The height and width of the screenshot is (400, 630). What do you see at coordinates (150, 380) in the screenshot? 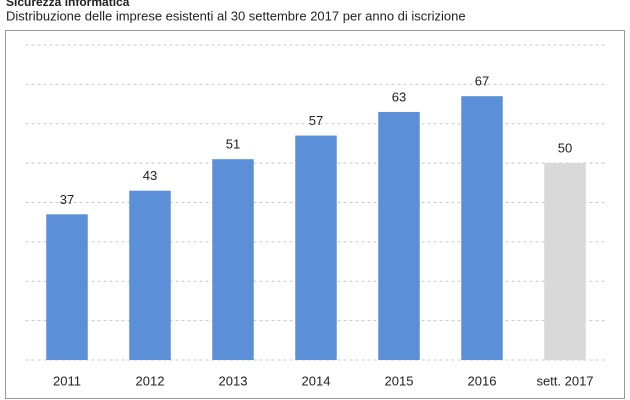
I see `x-tick-label: 2012` at bounding box center [150, 380].